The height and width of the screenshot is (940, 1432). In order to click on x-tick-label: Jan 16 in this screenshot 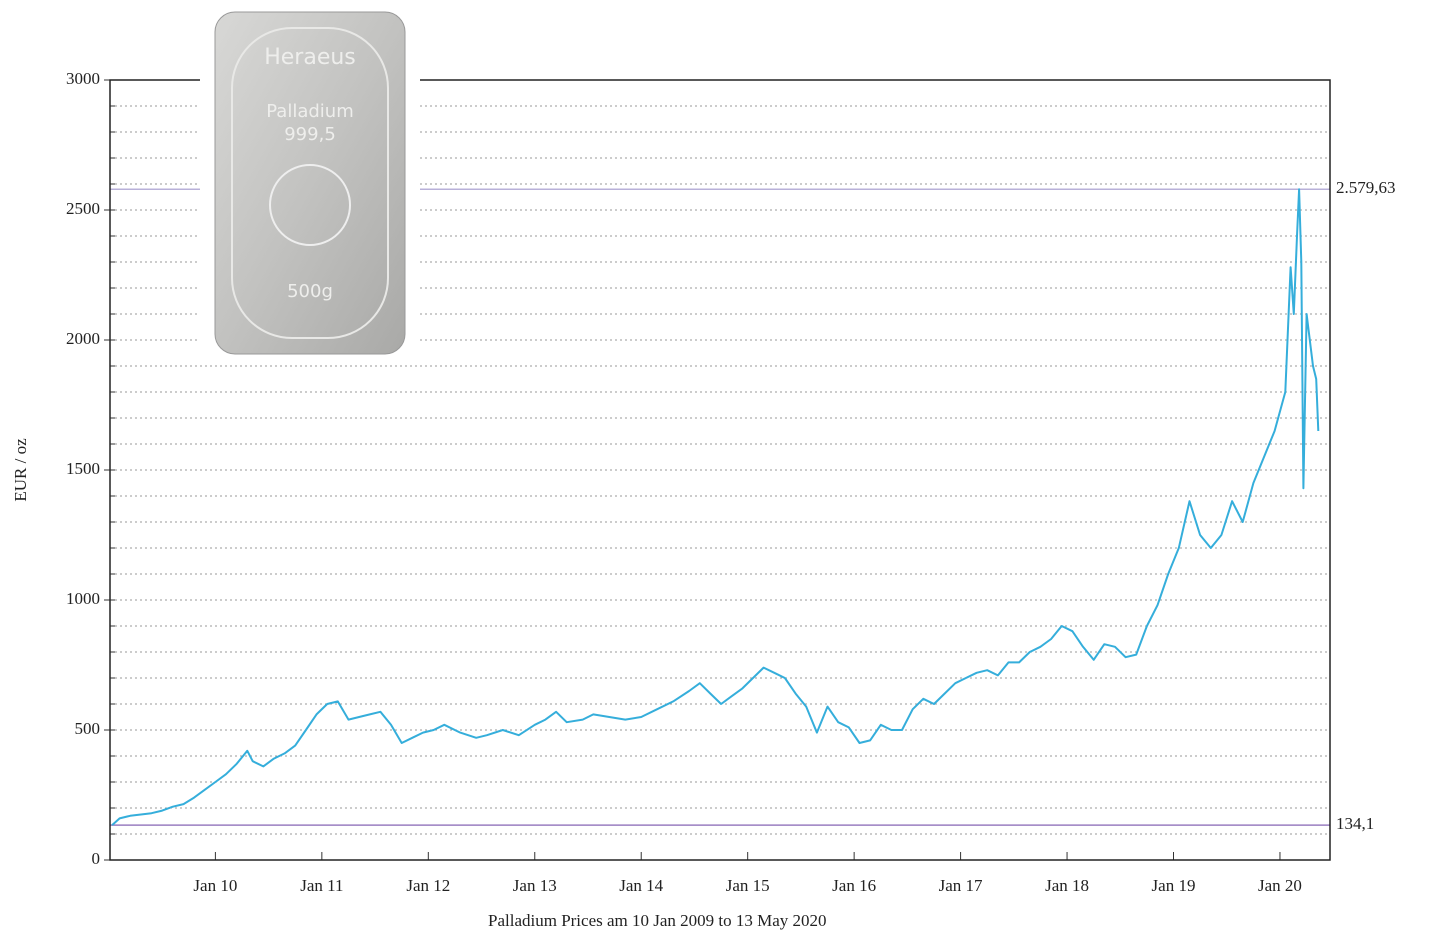, I will do `click(854, 885)`.